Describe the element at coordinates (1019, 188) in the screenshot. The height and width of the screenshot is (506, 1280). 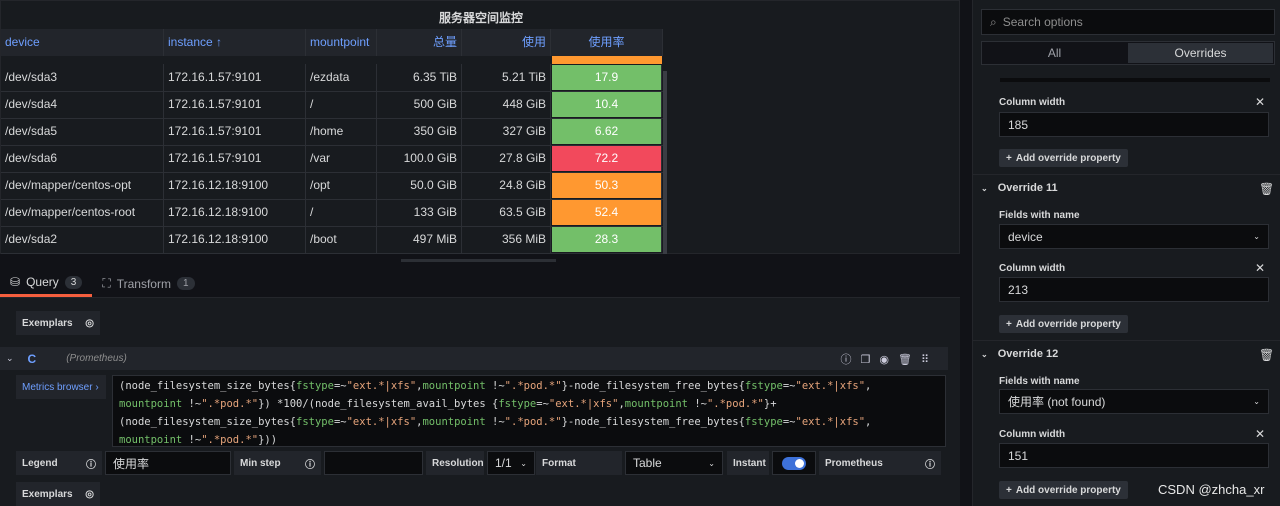
I see `override-11-header: ⌄ Override 11` at that location.